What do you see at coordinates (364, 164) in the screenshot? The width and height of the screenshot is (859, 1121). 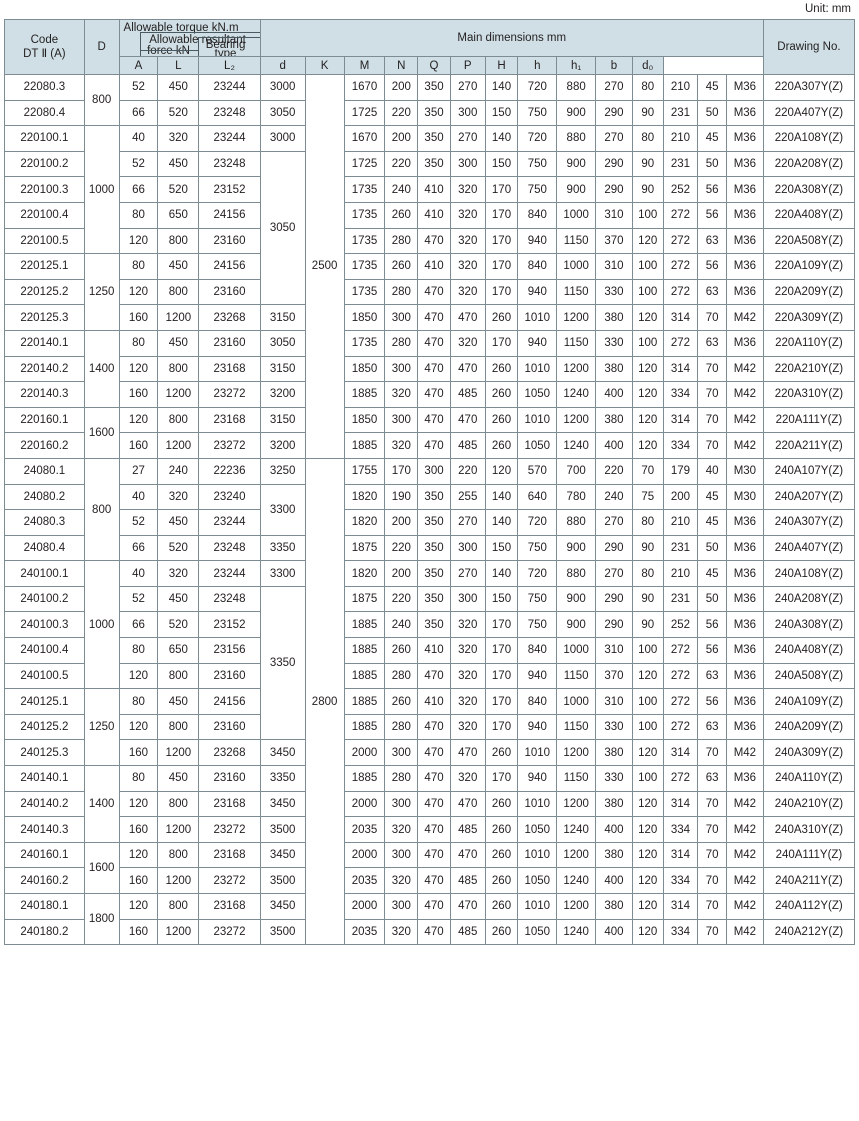 I see `cell-dimension-l2: 1725` at bounding box center [364, 164].